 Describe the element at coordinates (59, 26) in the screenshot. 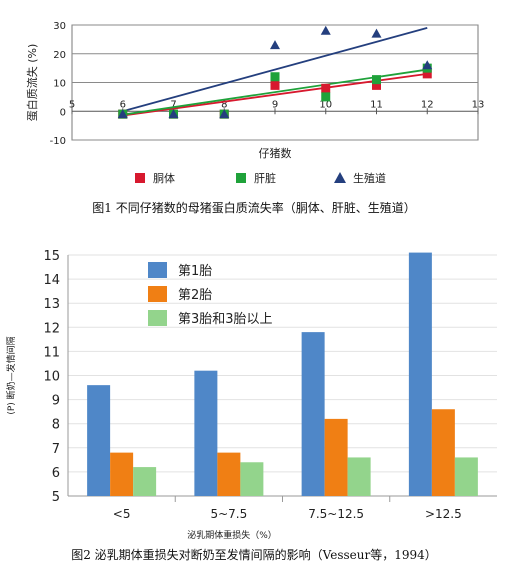

I see `y-tick-label: 30` at that location.